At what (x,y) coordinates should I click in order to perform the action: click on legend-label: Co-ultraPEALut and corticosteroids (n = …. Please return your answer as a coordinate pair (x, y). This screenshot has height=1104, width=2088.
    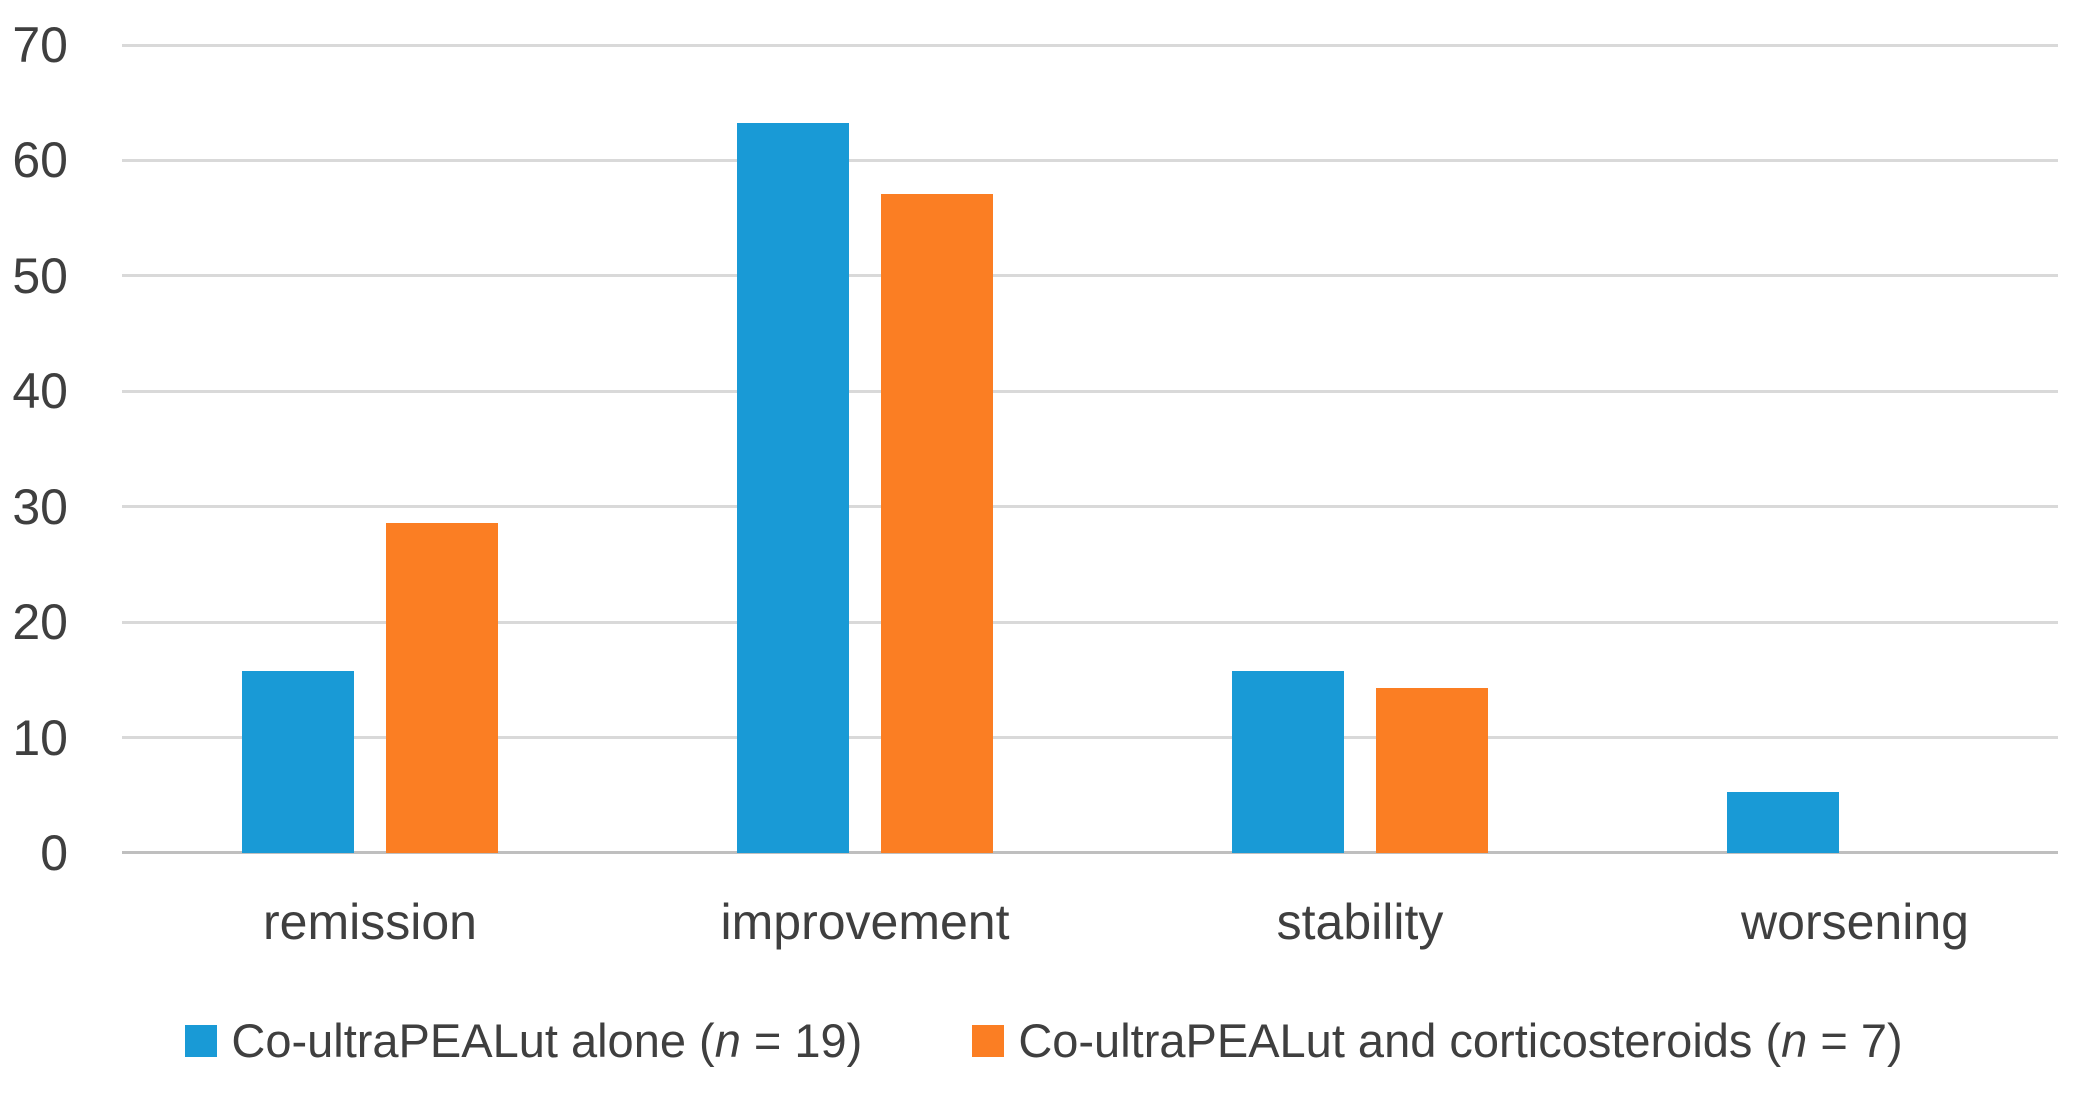
    Looking at the image, I should click on (1460, 1040).